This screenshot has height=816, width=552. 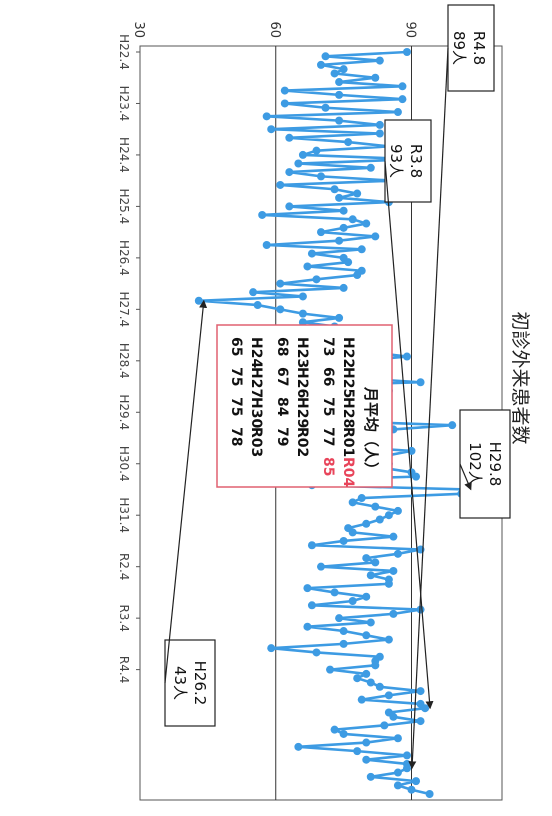 What do you see at coordinates (236, 346) in the screenshot?
I see `monthly-average-value: 65` at bounding box center [236, 346].